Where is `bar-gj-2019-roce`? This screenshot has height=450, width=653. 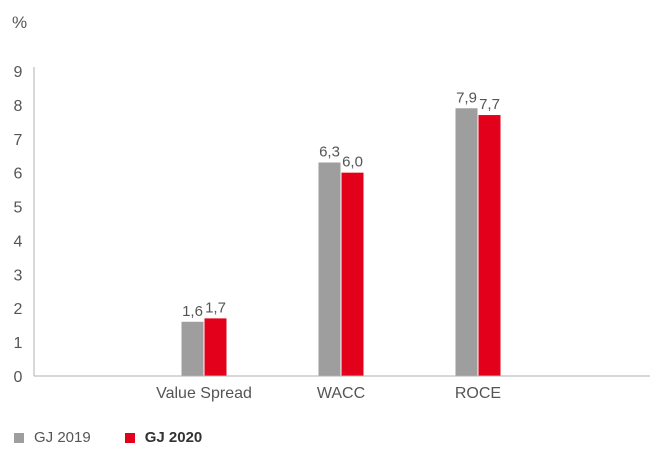 bar-gj-2019-roce is located at coordinates (466, 242).